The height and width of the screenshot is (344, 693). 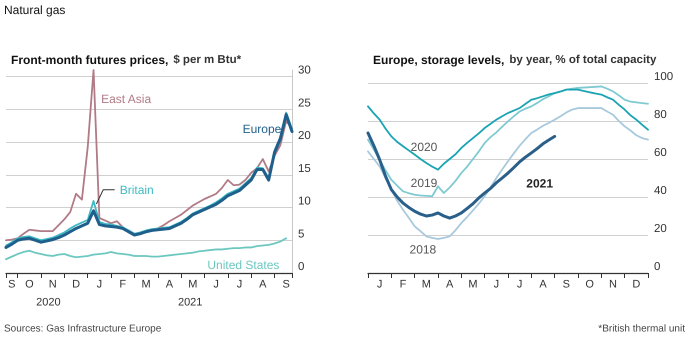 I want to click on chart-title: Europe, storage levels,, so click(x=438, y=60).